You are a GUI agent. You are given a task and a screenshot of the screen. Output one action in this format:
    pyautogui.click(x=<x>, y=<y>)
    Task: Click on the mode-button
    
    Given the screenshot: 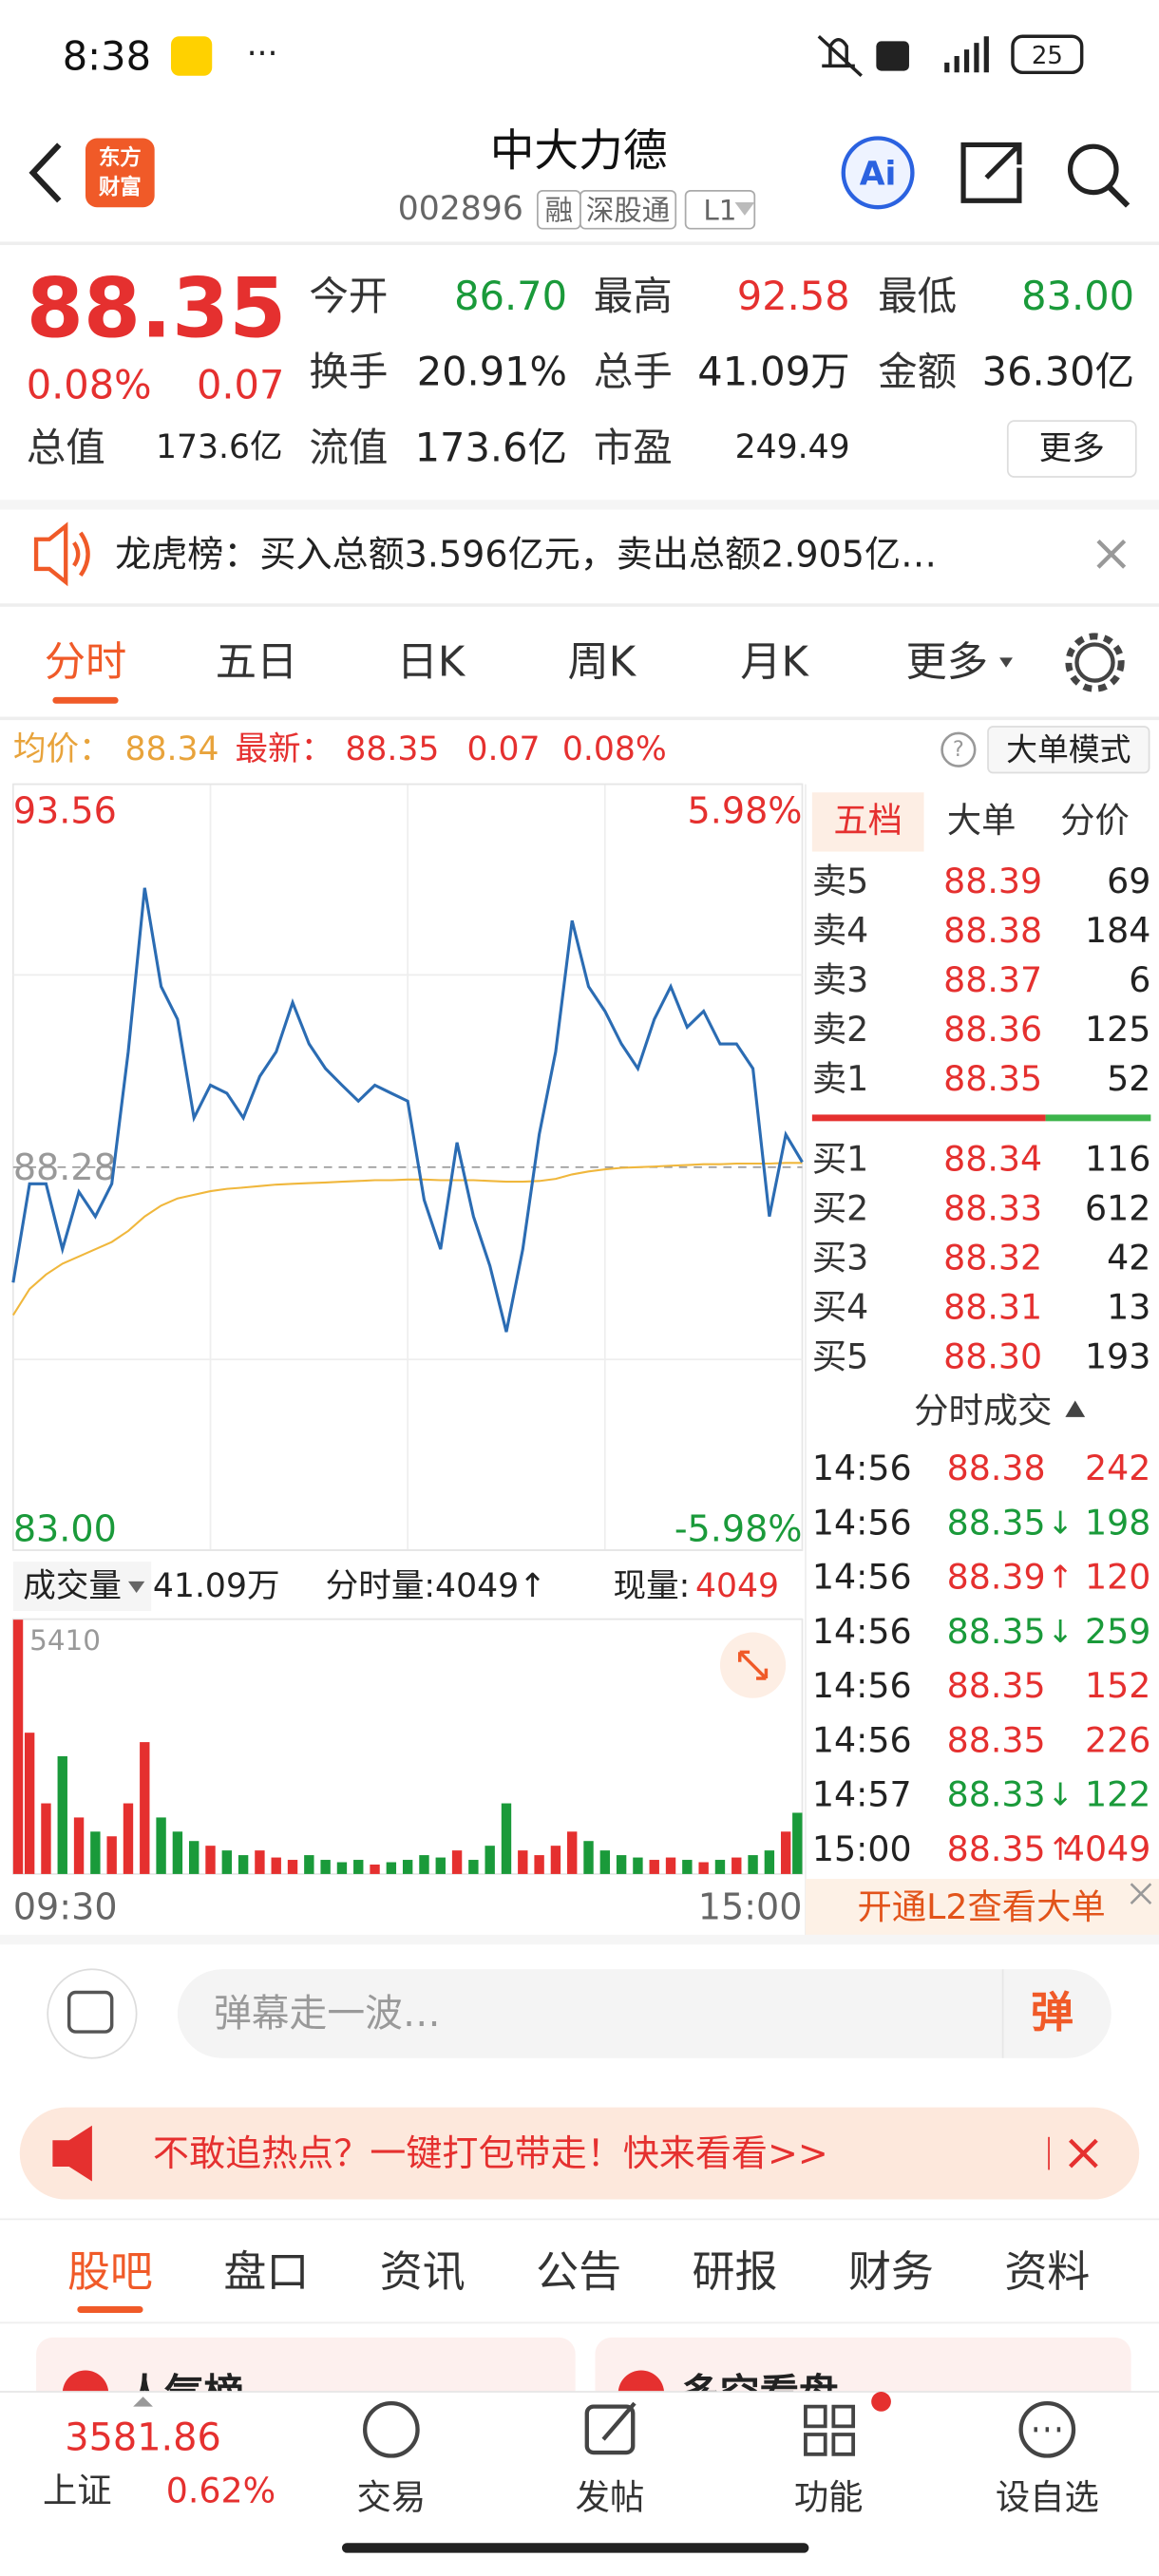 What is the action you would take?
    pyautogui.click(x=1068, y=750)
    